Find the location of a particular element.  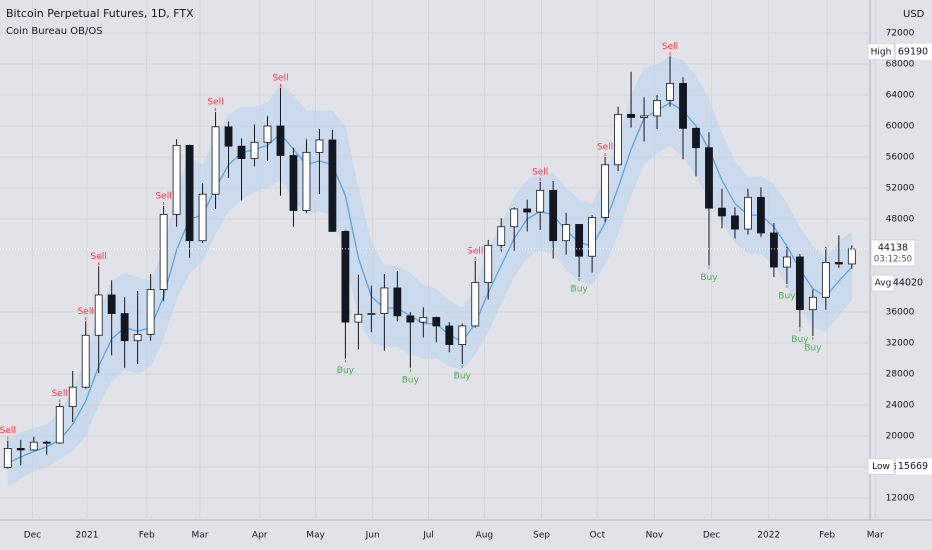

y-tick-label: 60000 is located at coordinates (900, 127).